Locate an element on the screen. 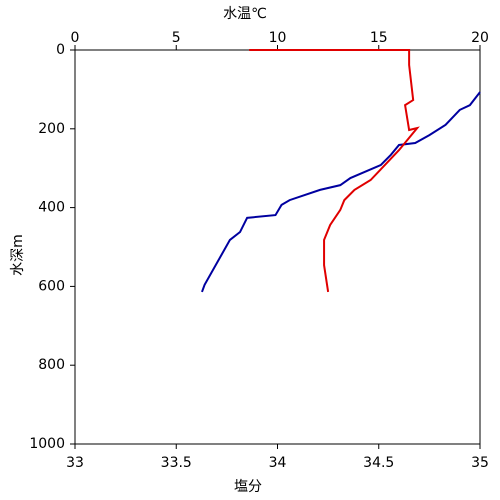 The width and height of the screenshot is (500, 500). y-tick-label: 200 is located at coordinates (51, 129).